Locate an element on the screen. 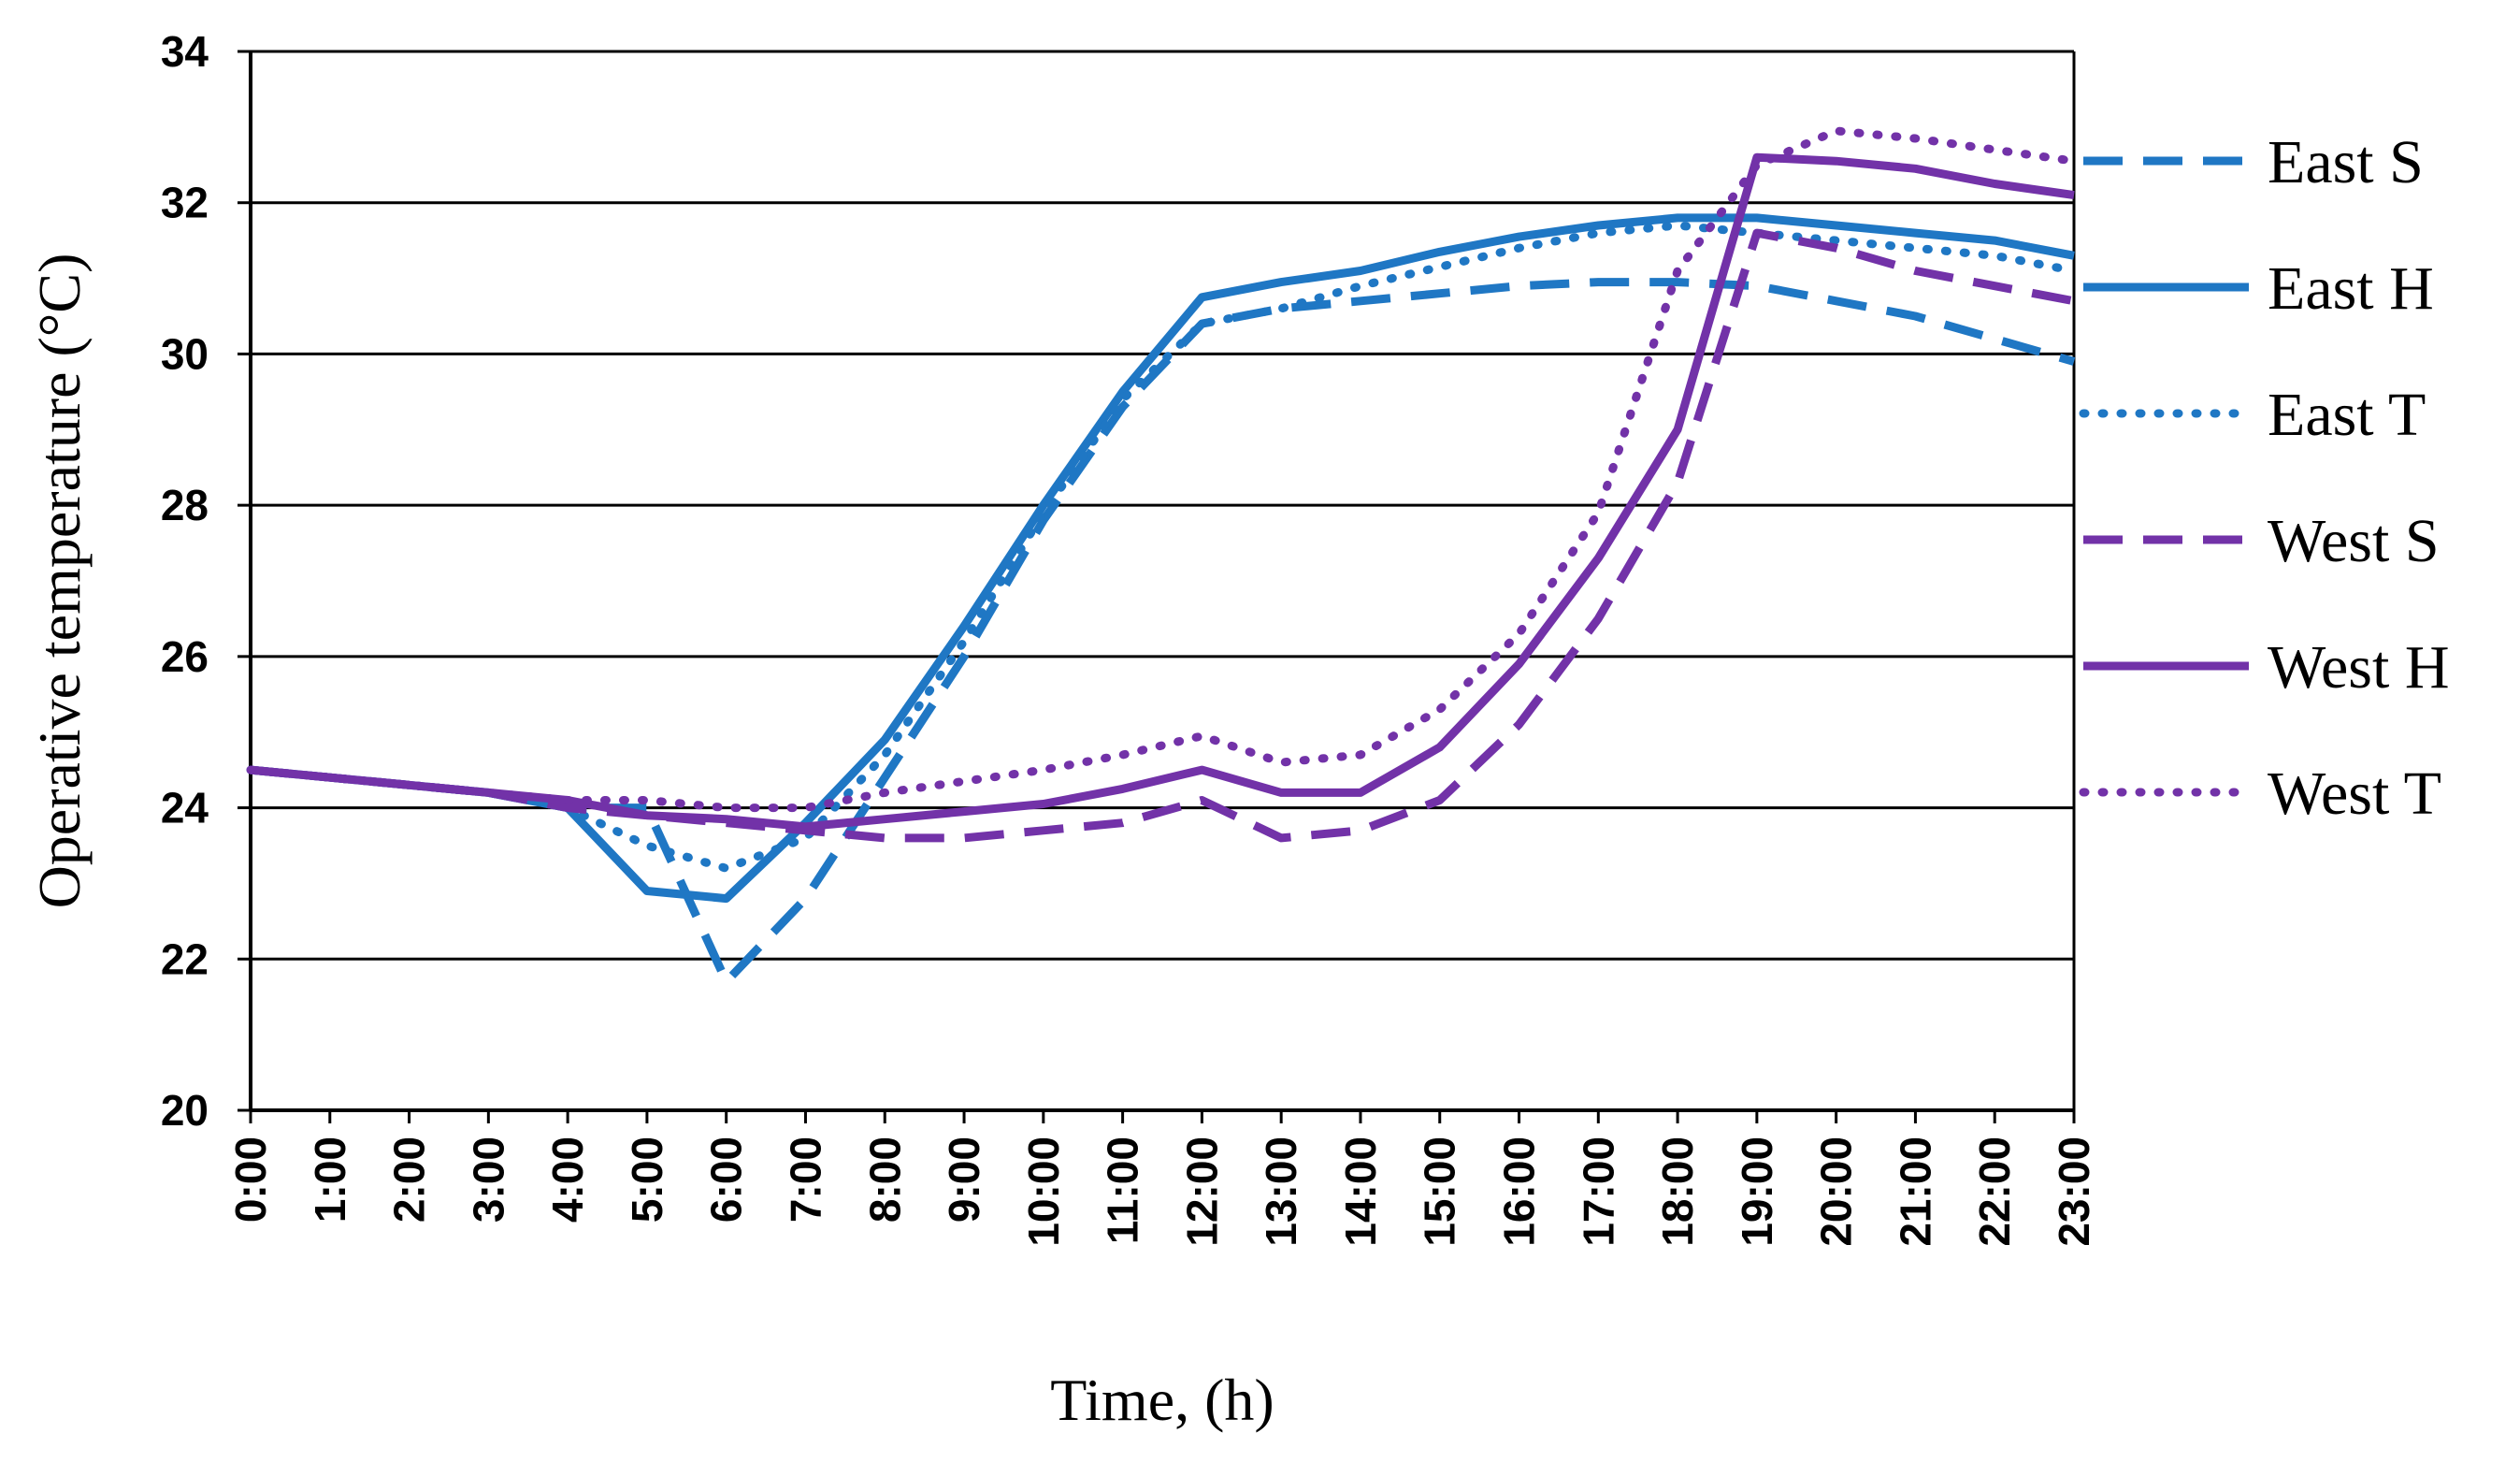 The height and width of the screenshot is (1462, 2520). x-tick-label: 16:00 is located at coordinates (1519, 1191).